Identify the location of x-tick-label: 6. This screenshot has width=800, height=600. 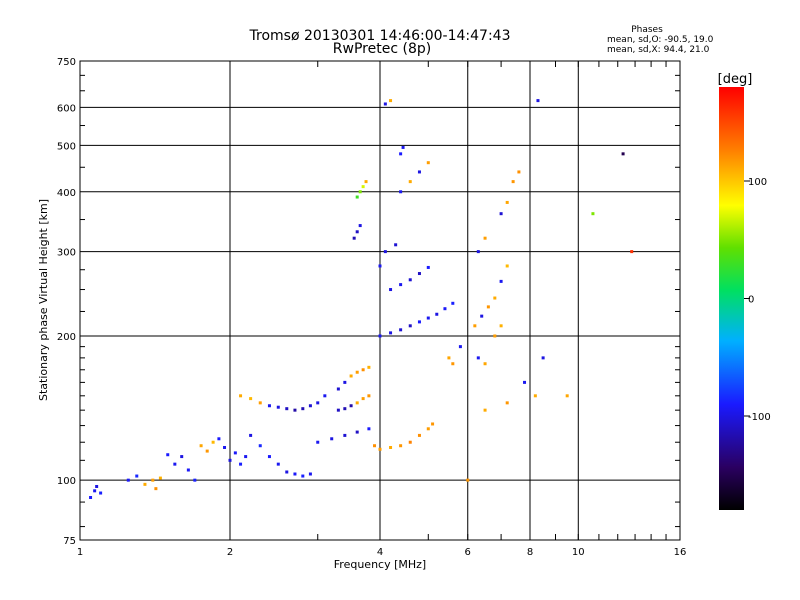
(468, 552).